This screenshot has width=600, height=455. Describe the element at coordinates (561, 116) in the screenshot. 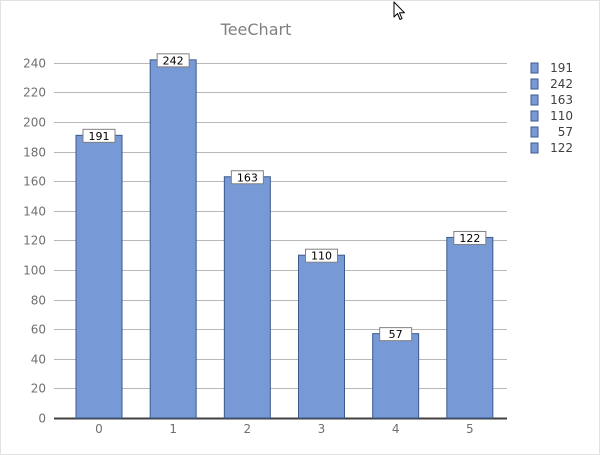

I see `legend-entry: 110` at that location.